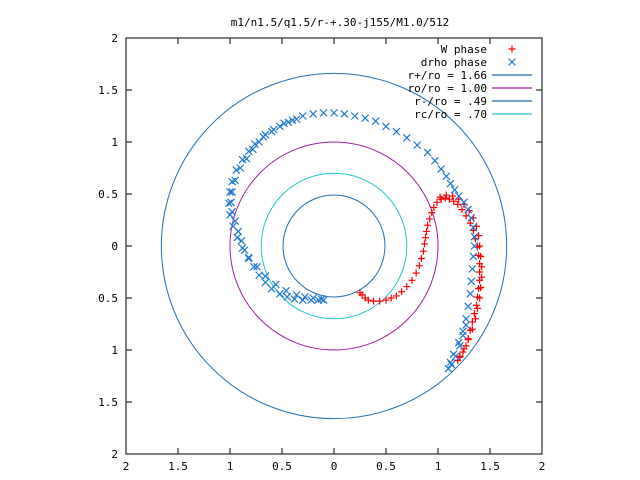  I want to click on legend-label-1: drho phase, so click(454, 62).